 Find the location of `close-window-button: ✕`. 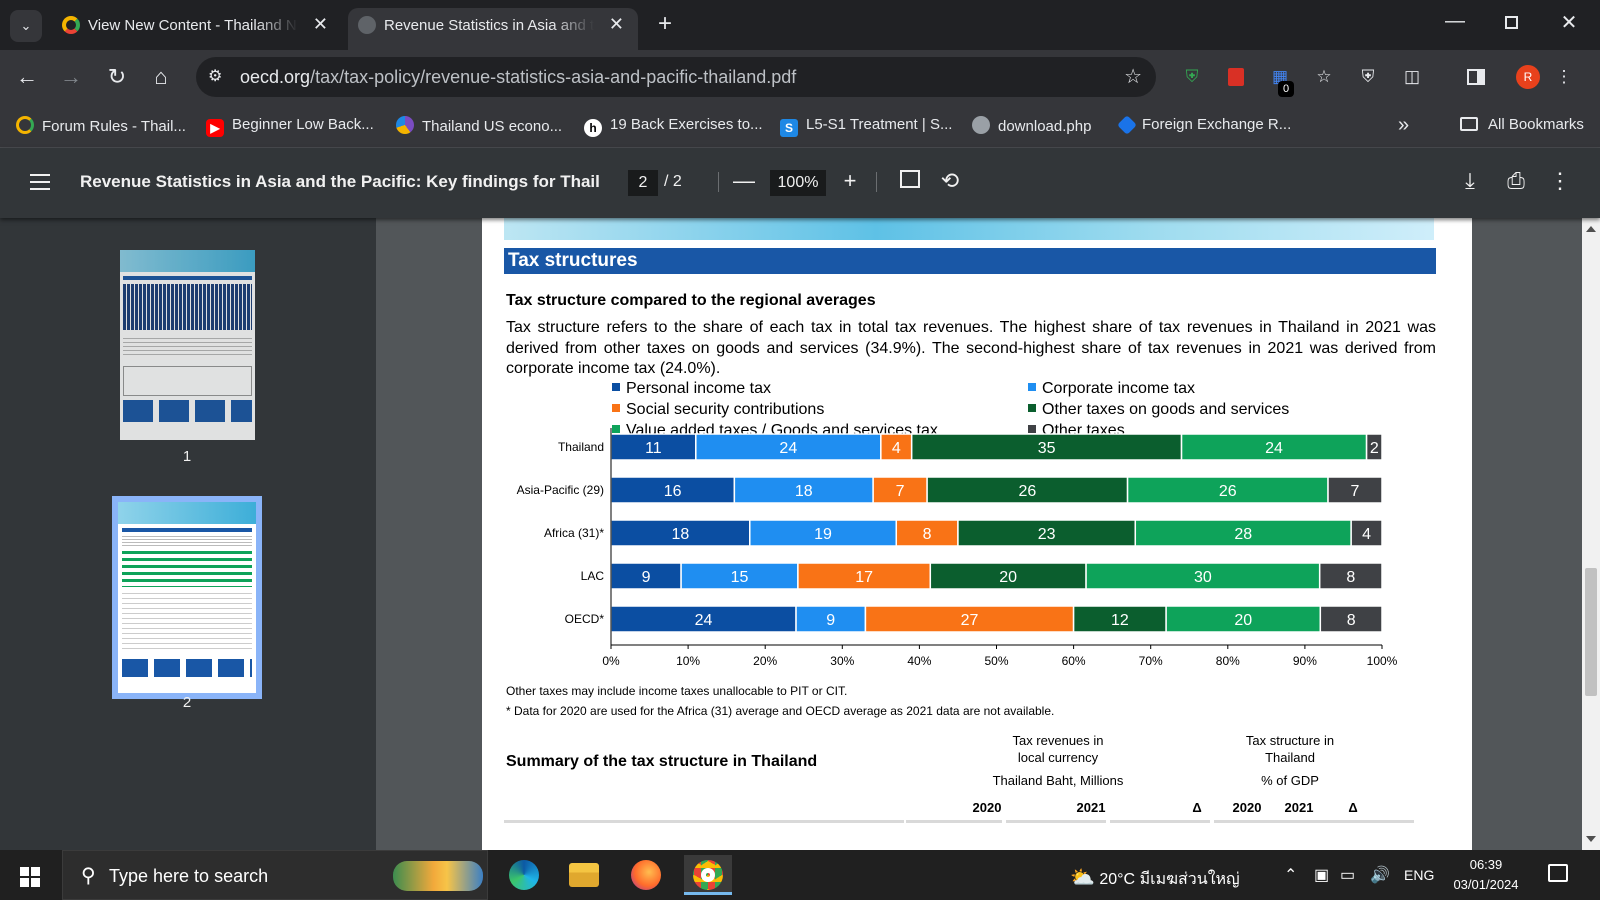

close-window-button: ✕ is located at coordinates (1569, 23).